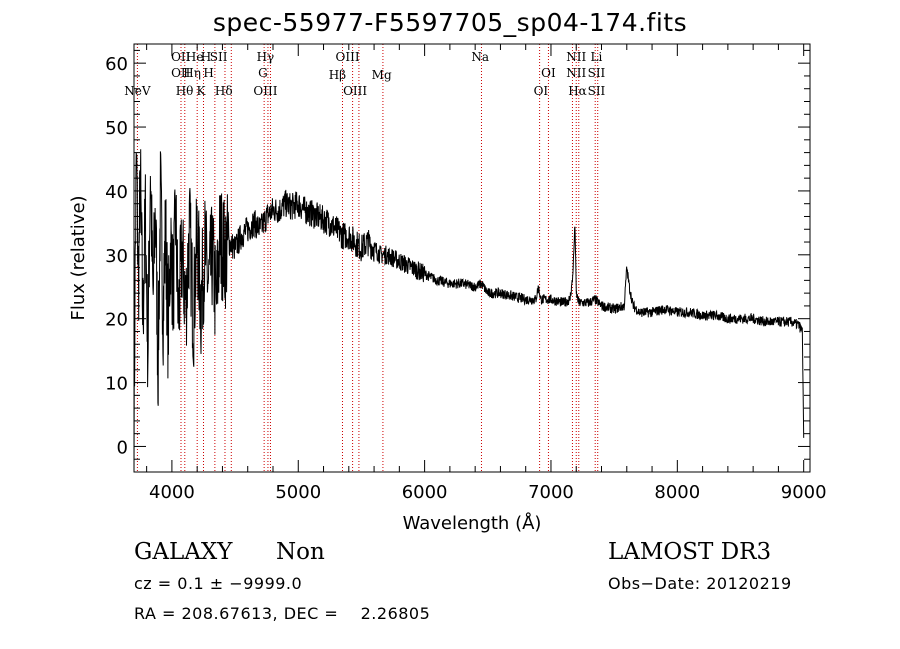 This screenshot has height=649, width=900. What do you see at coordinates (337, 75) in the screenshot?
I see `emission-line-label: Hβ` at bounding box center [337, 75].